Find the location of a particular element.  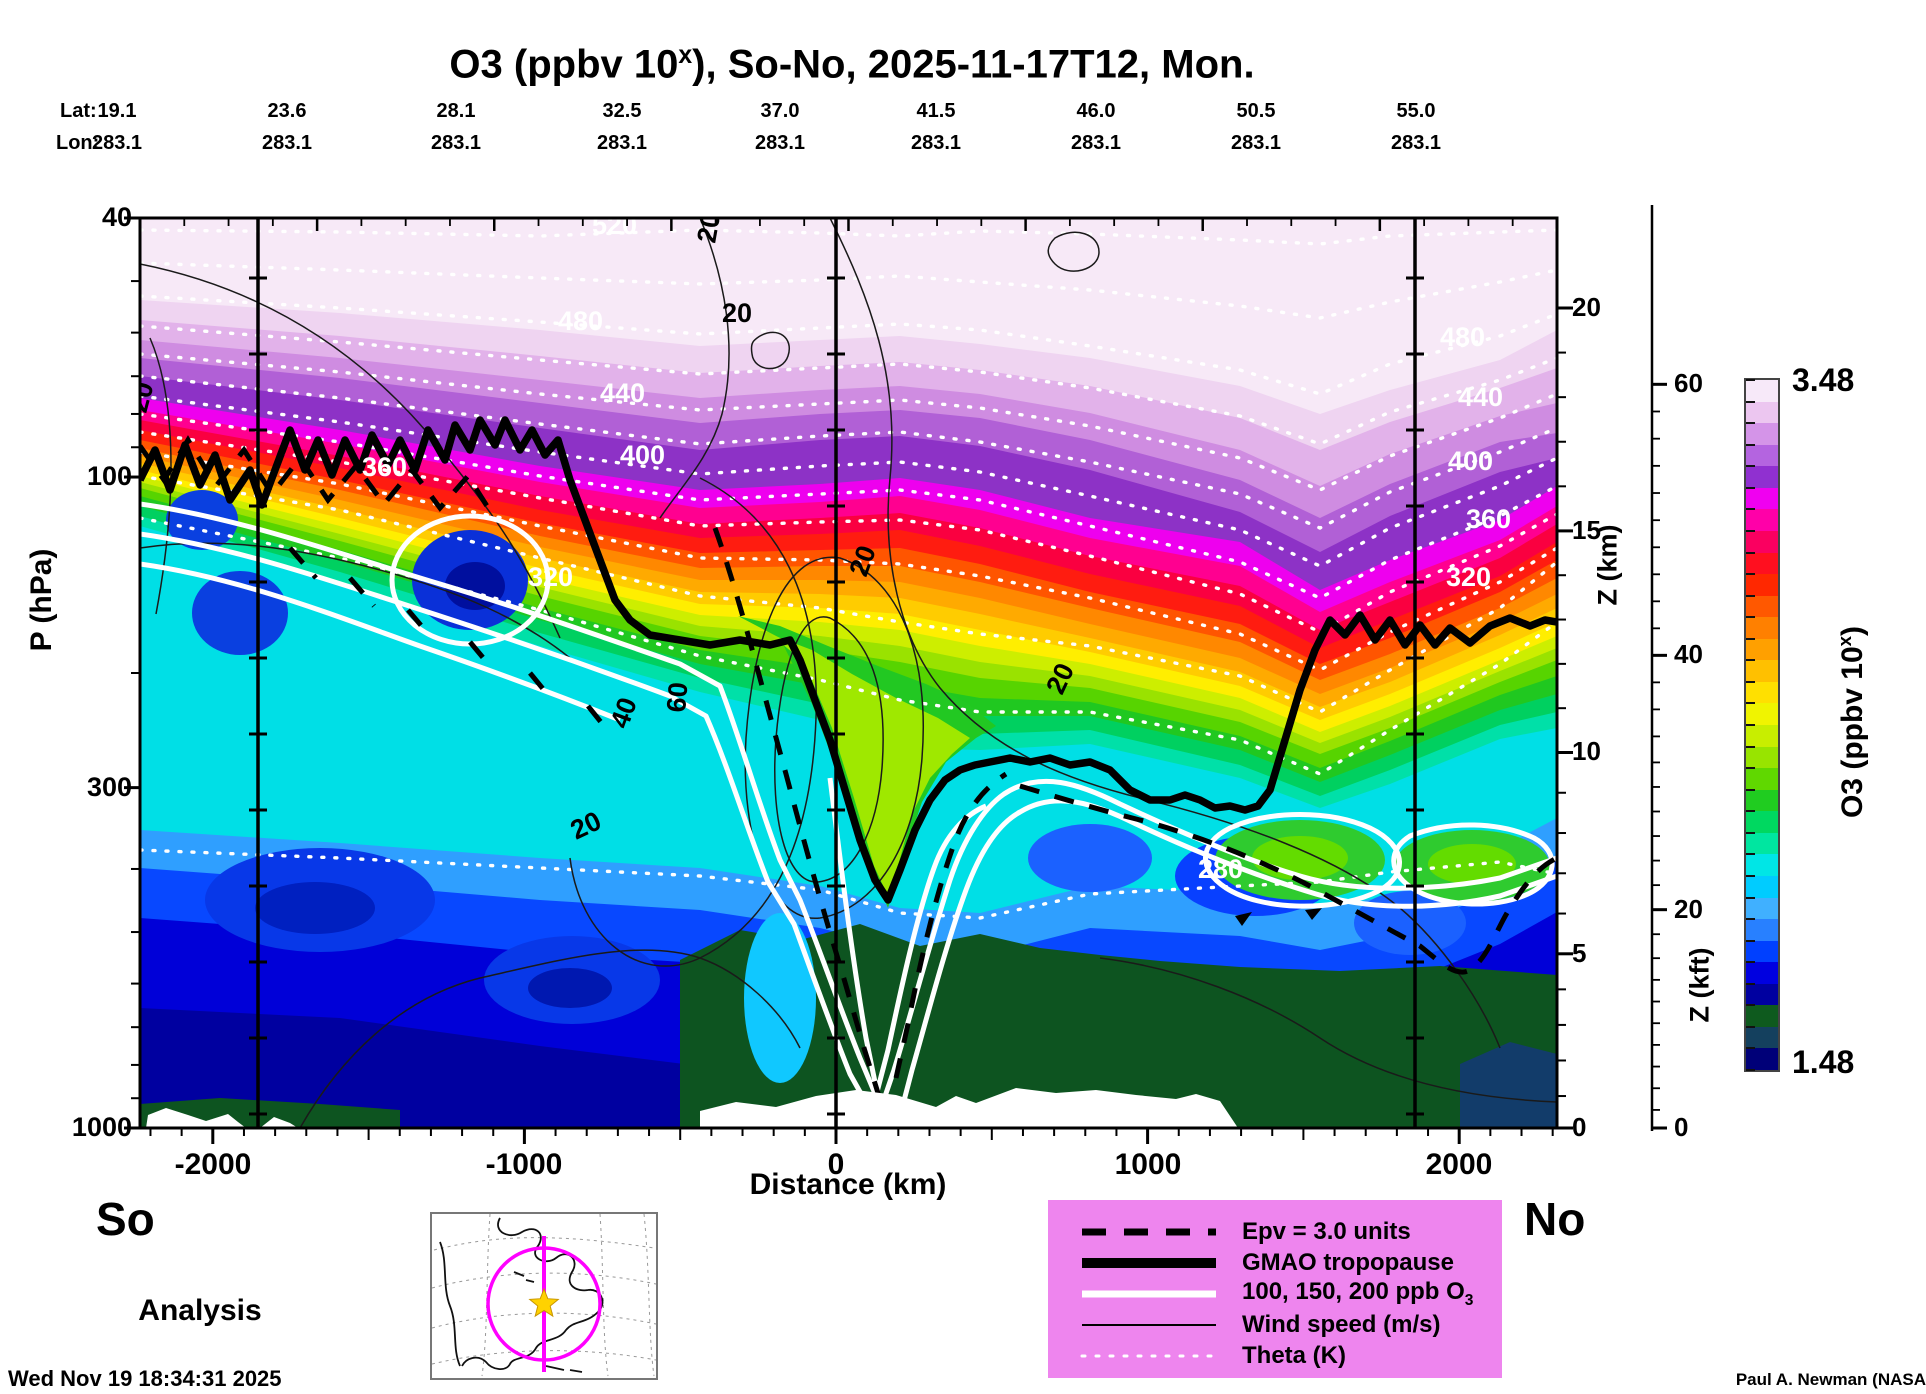

p-tick-1000: 1000 is located at coordinates (101, 1127).